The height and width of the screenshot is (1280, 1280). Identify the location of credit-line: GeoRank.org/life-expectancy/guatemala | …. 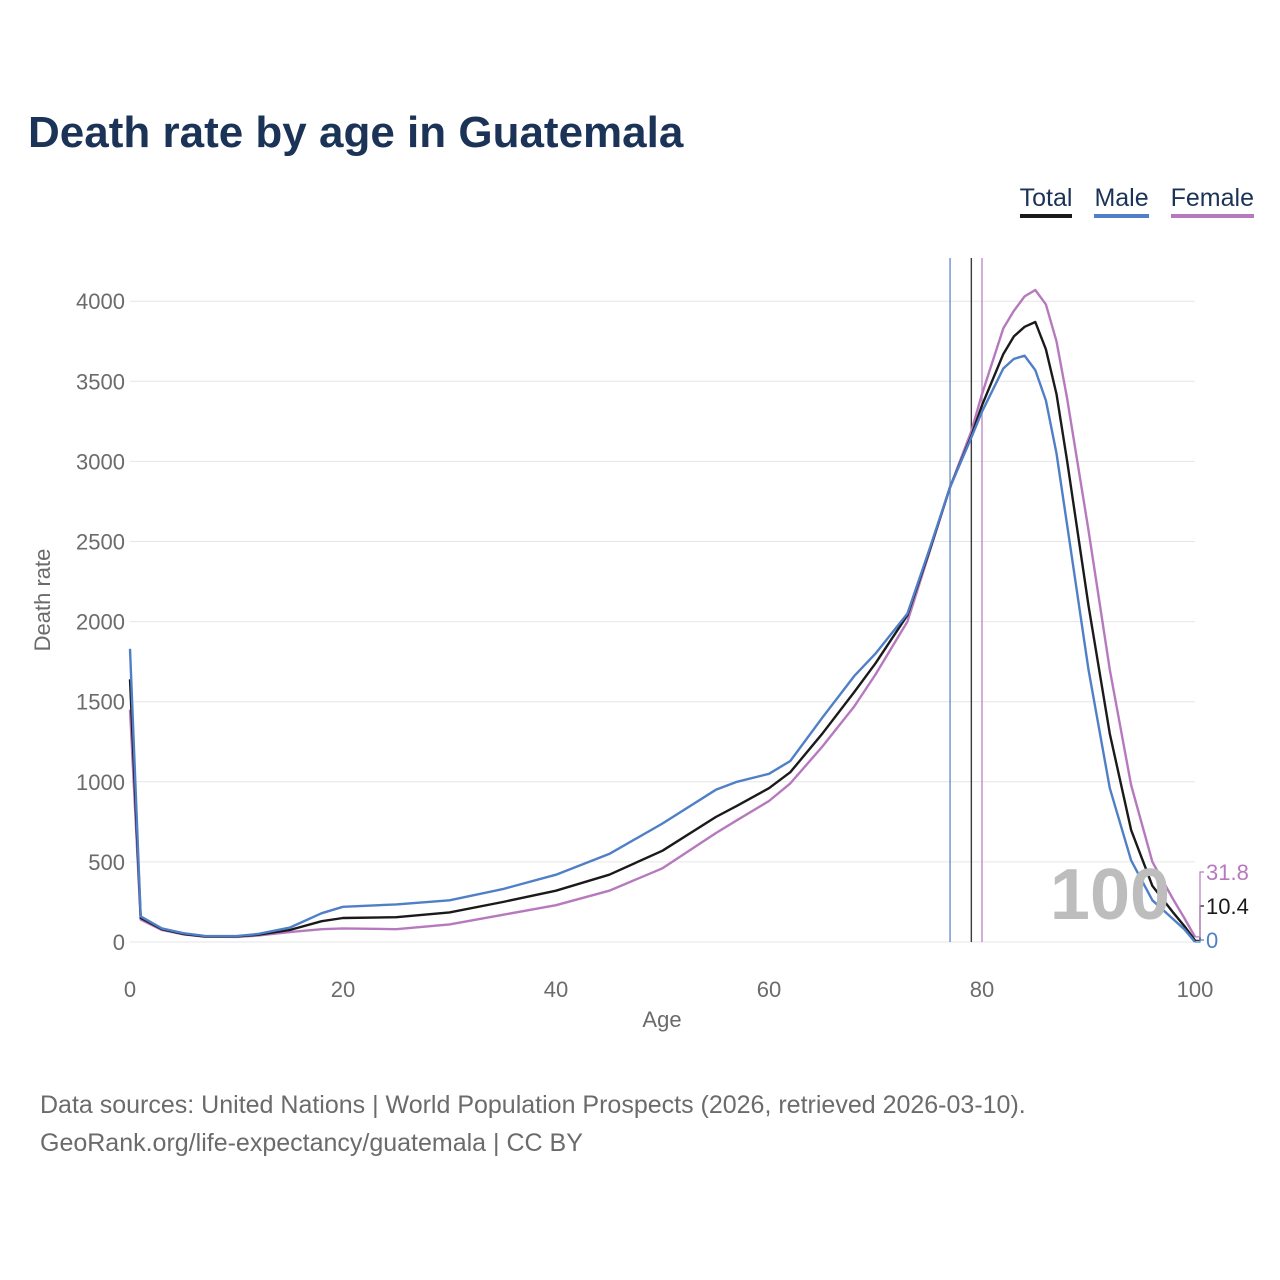
(311, 1143).